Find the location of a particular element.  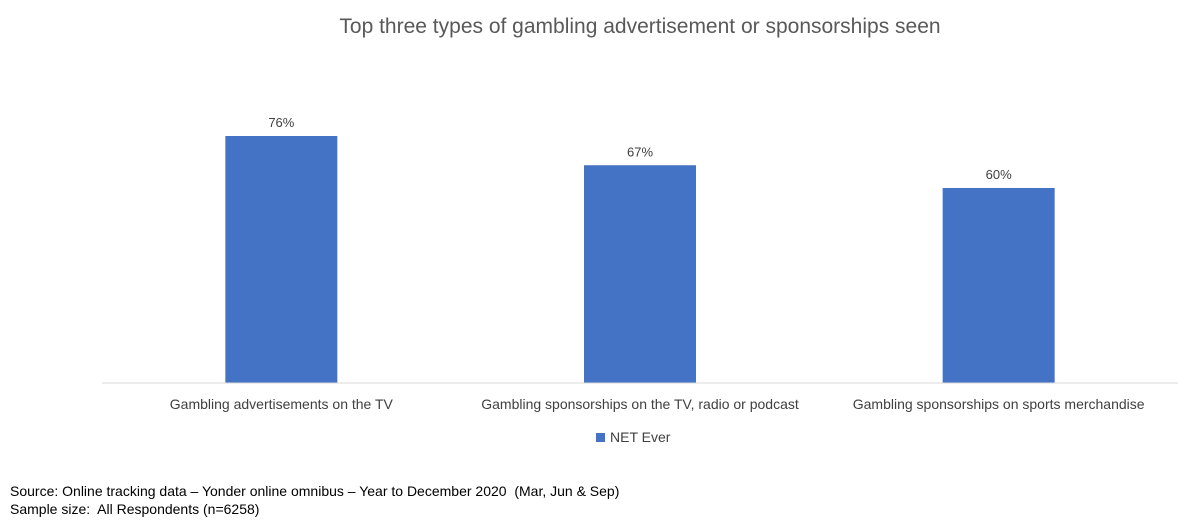

legend: NET Ever is located at coordinates (633, 437).